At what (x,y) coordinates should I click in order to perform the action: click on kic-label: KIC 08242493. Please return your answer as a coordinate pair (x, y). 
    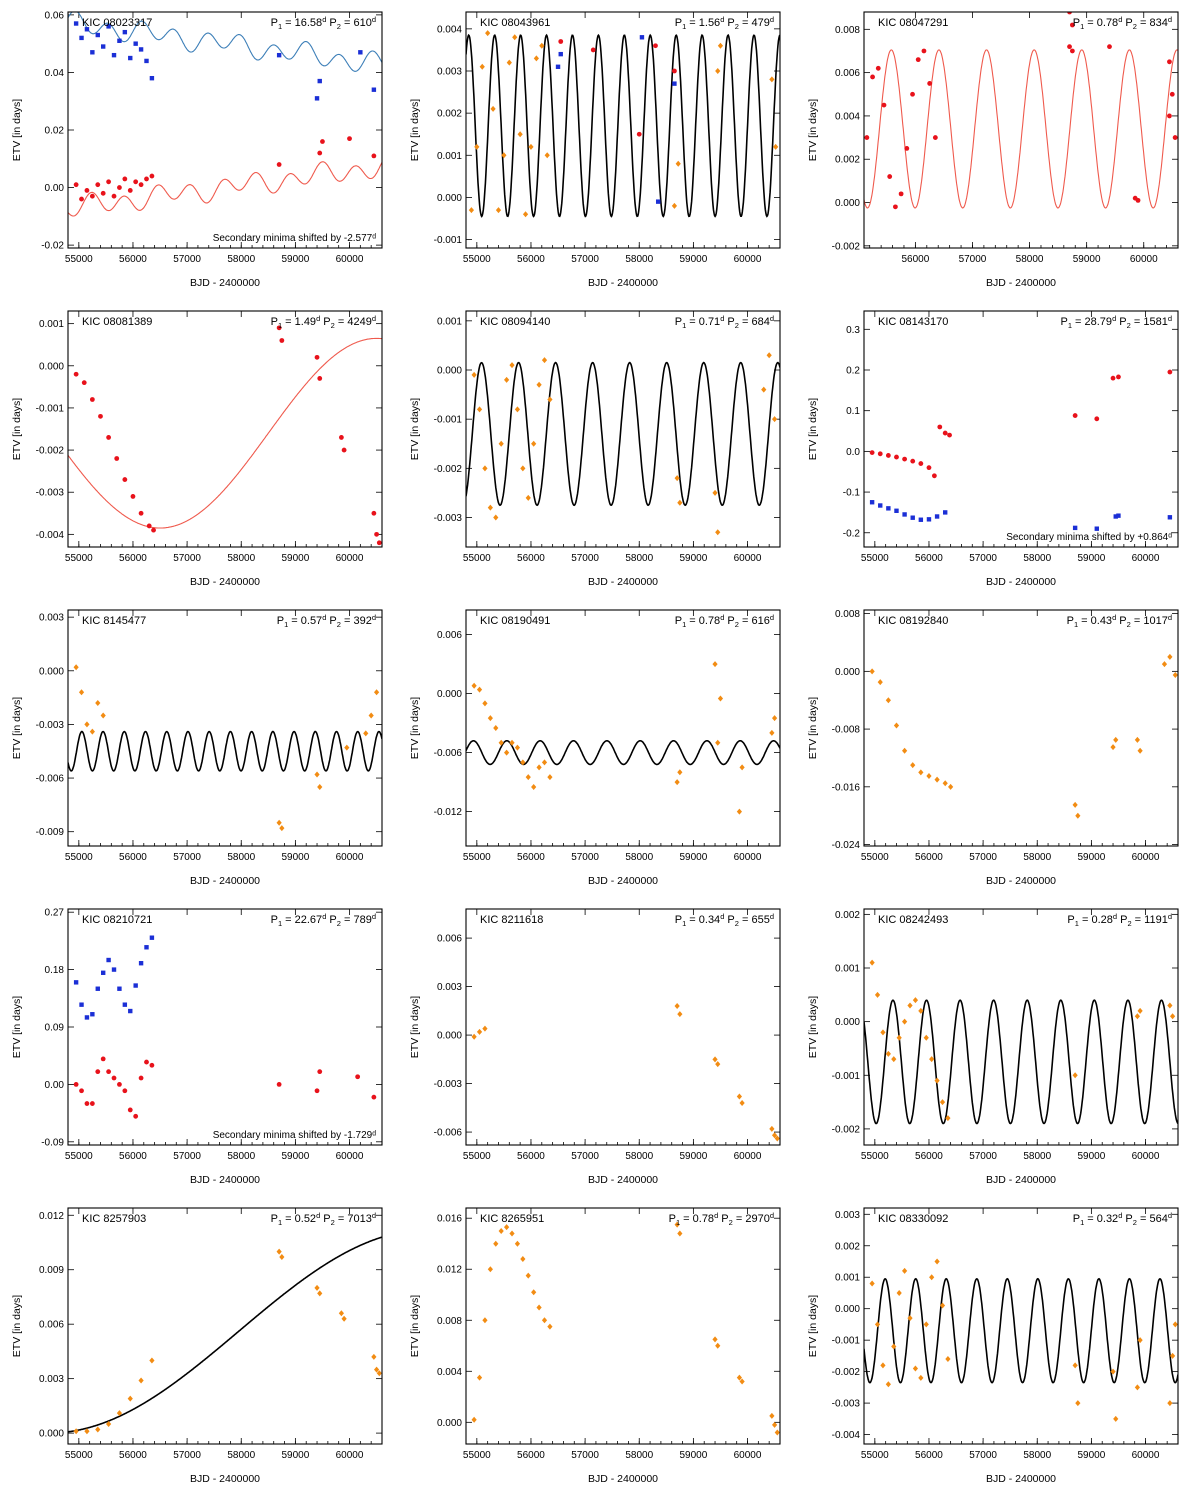
    Looking at the image, I should click on (913, 920).